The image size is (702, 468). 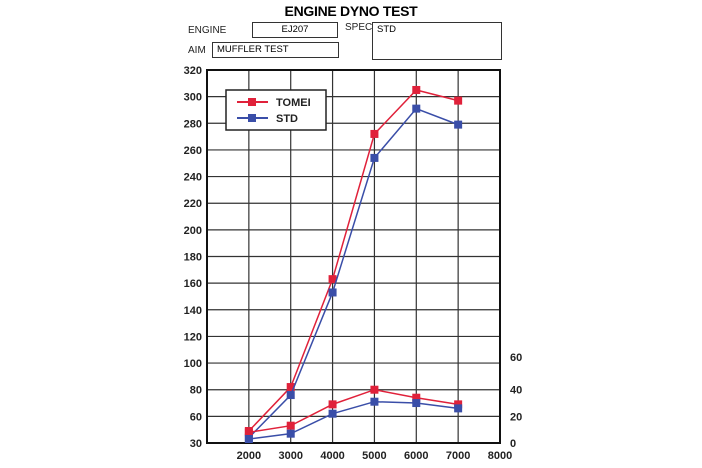 I want to click on x-tick-label: 7000, so click(x=458, y=456).